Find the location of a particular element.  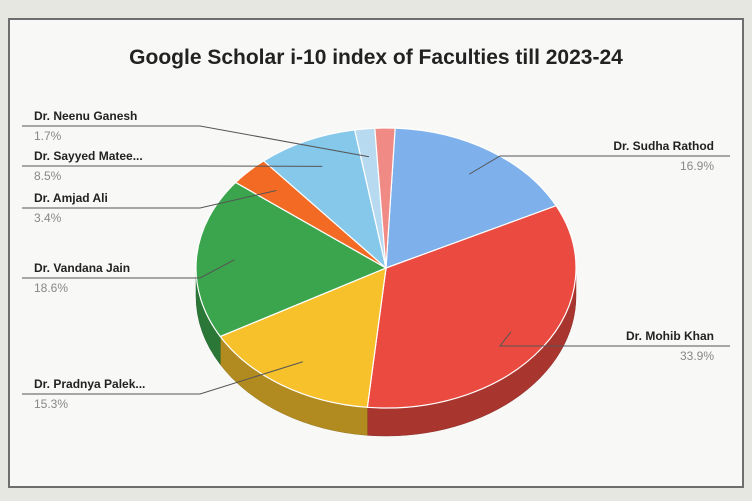

slice-label-0: Dr. Sudha Rathod is located at coordinates (663, 146).